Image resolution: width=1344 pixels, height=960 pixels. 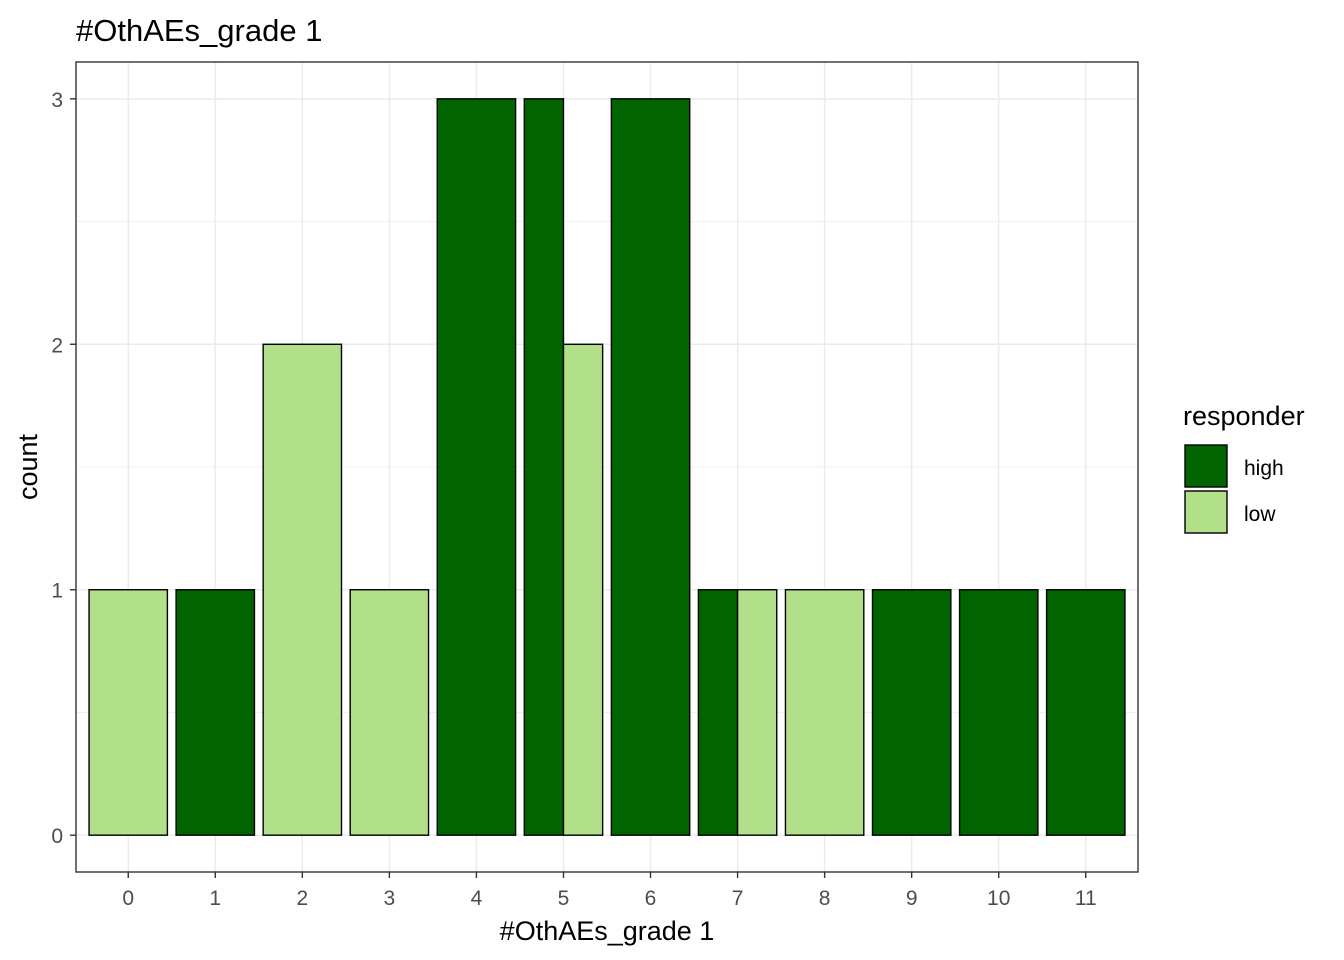 I want to click on x-tick-label: 7, so click(x=738, y=898).